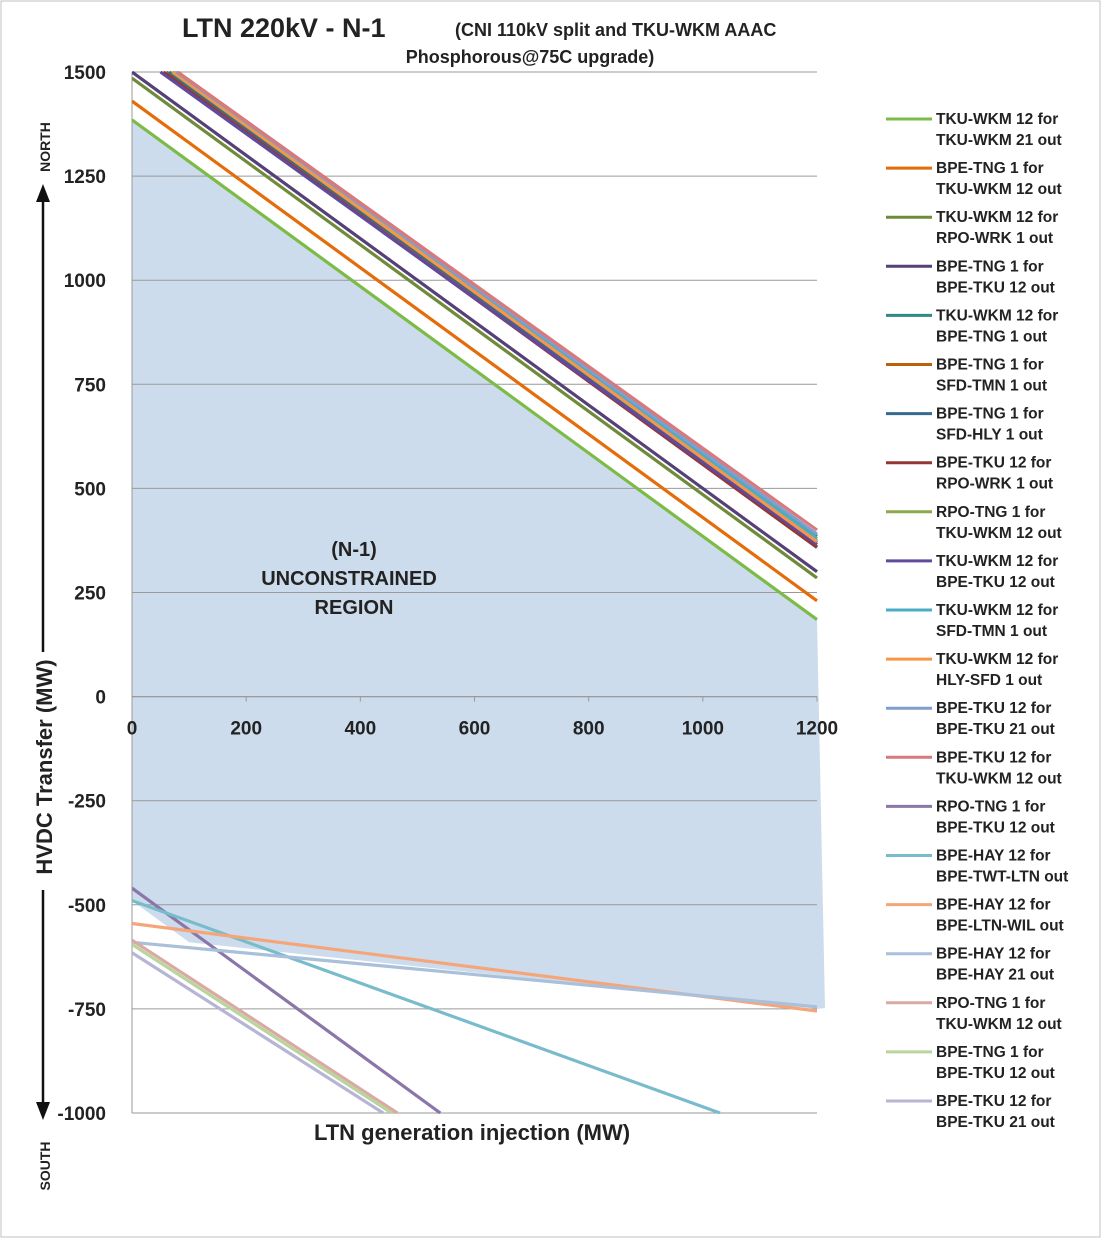 Image resolution: width=1101 pixels, height=1243 pixels. I want to click on x-tick-label: 1200, so click(817, 729).